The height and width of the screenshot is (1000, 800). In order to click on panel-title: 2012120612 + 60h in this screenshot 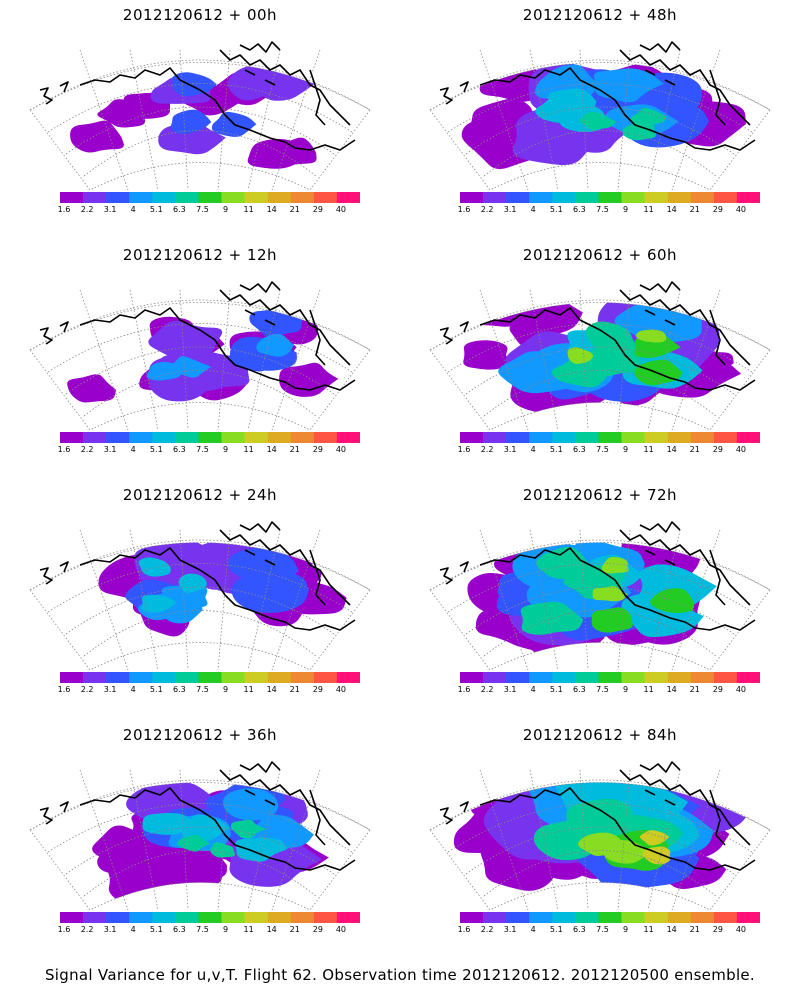, I will do `click(600, 255)`.